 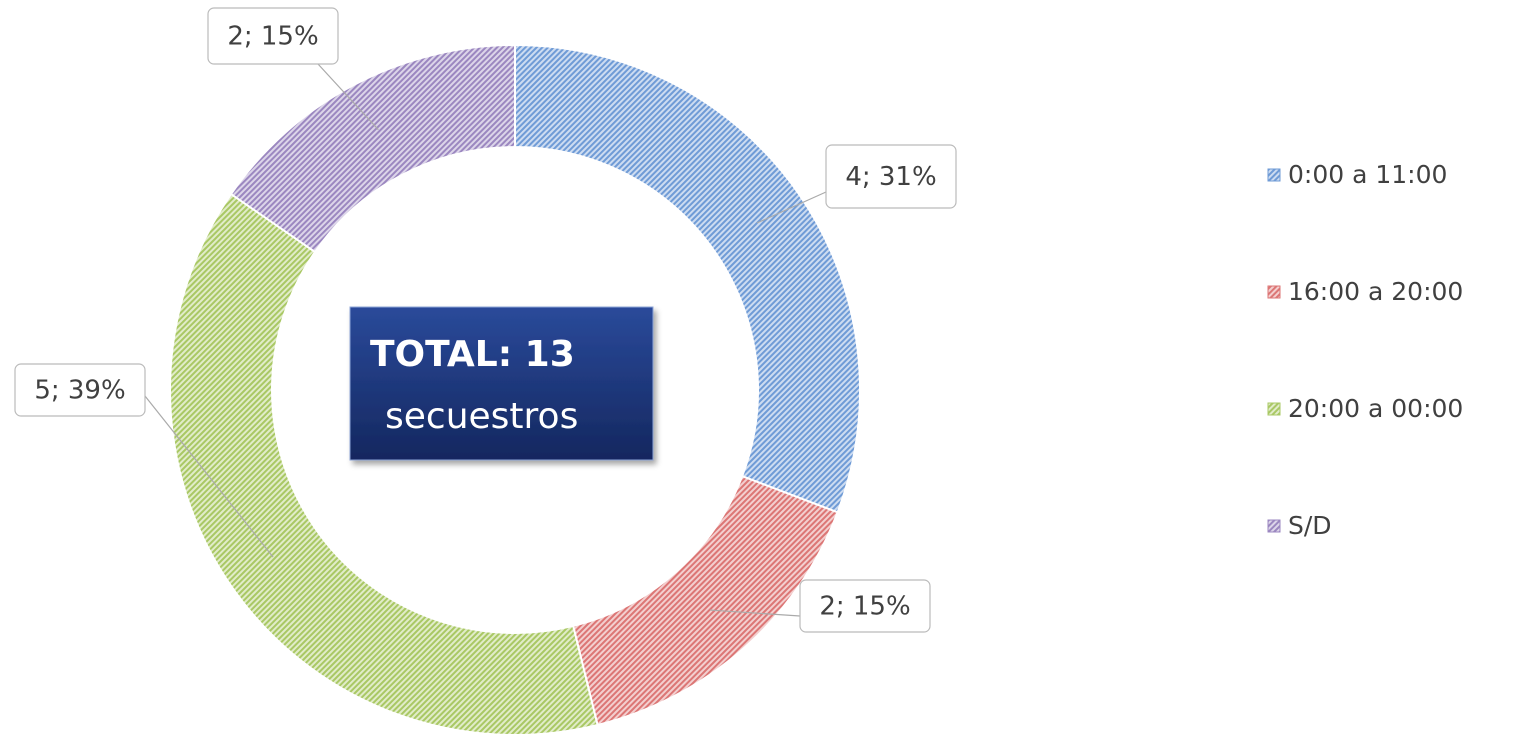 What do you see at coordinates (472, 354) in the screenshot?
I see `center-total: TOTAL: 13` at bounding box center [472, 354].